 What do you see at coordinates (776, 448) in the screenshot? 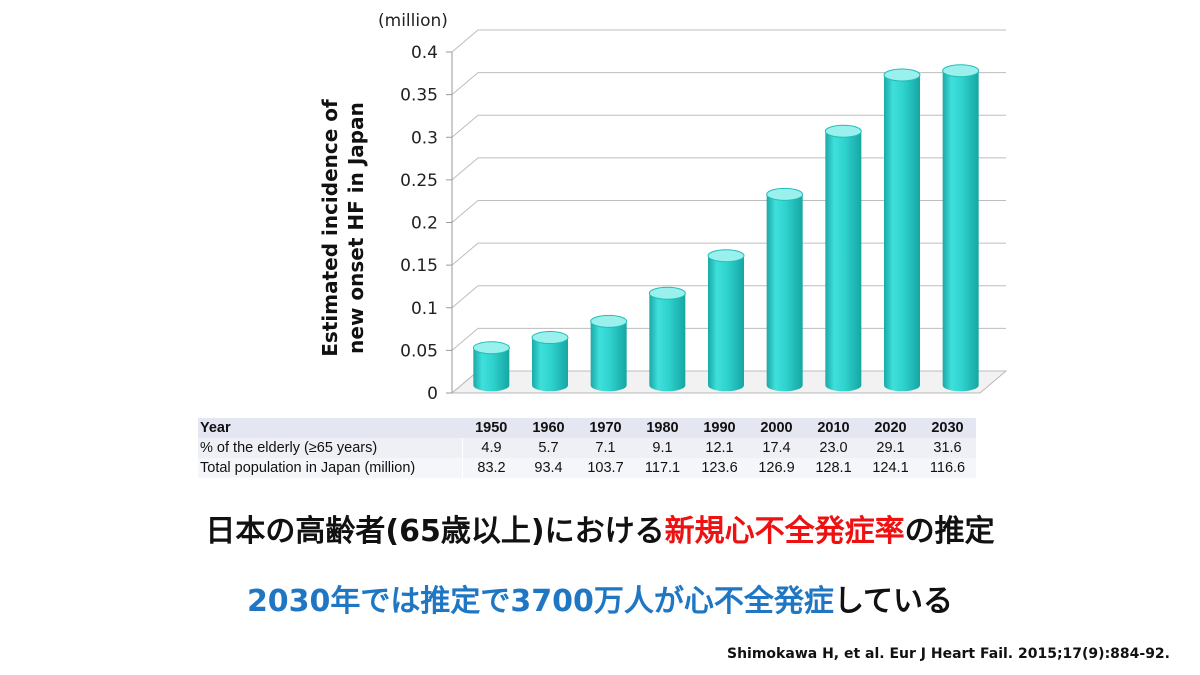
I see `table-cell: 17.4` at bounding box center [776, 448].